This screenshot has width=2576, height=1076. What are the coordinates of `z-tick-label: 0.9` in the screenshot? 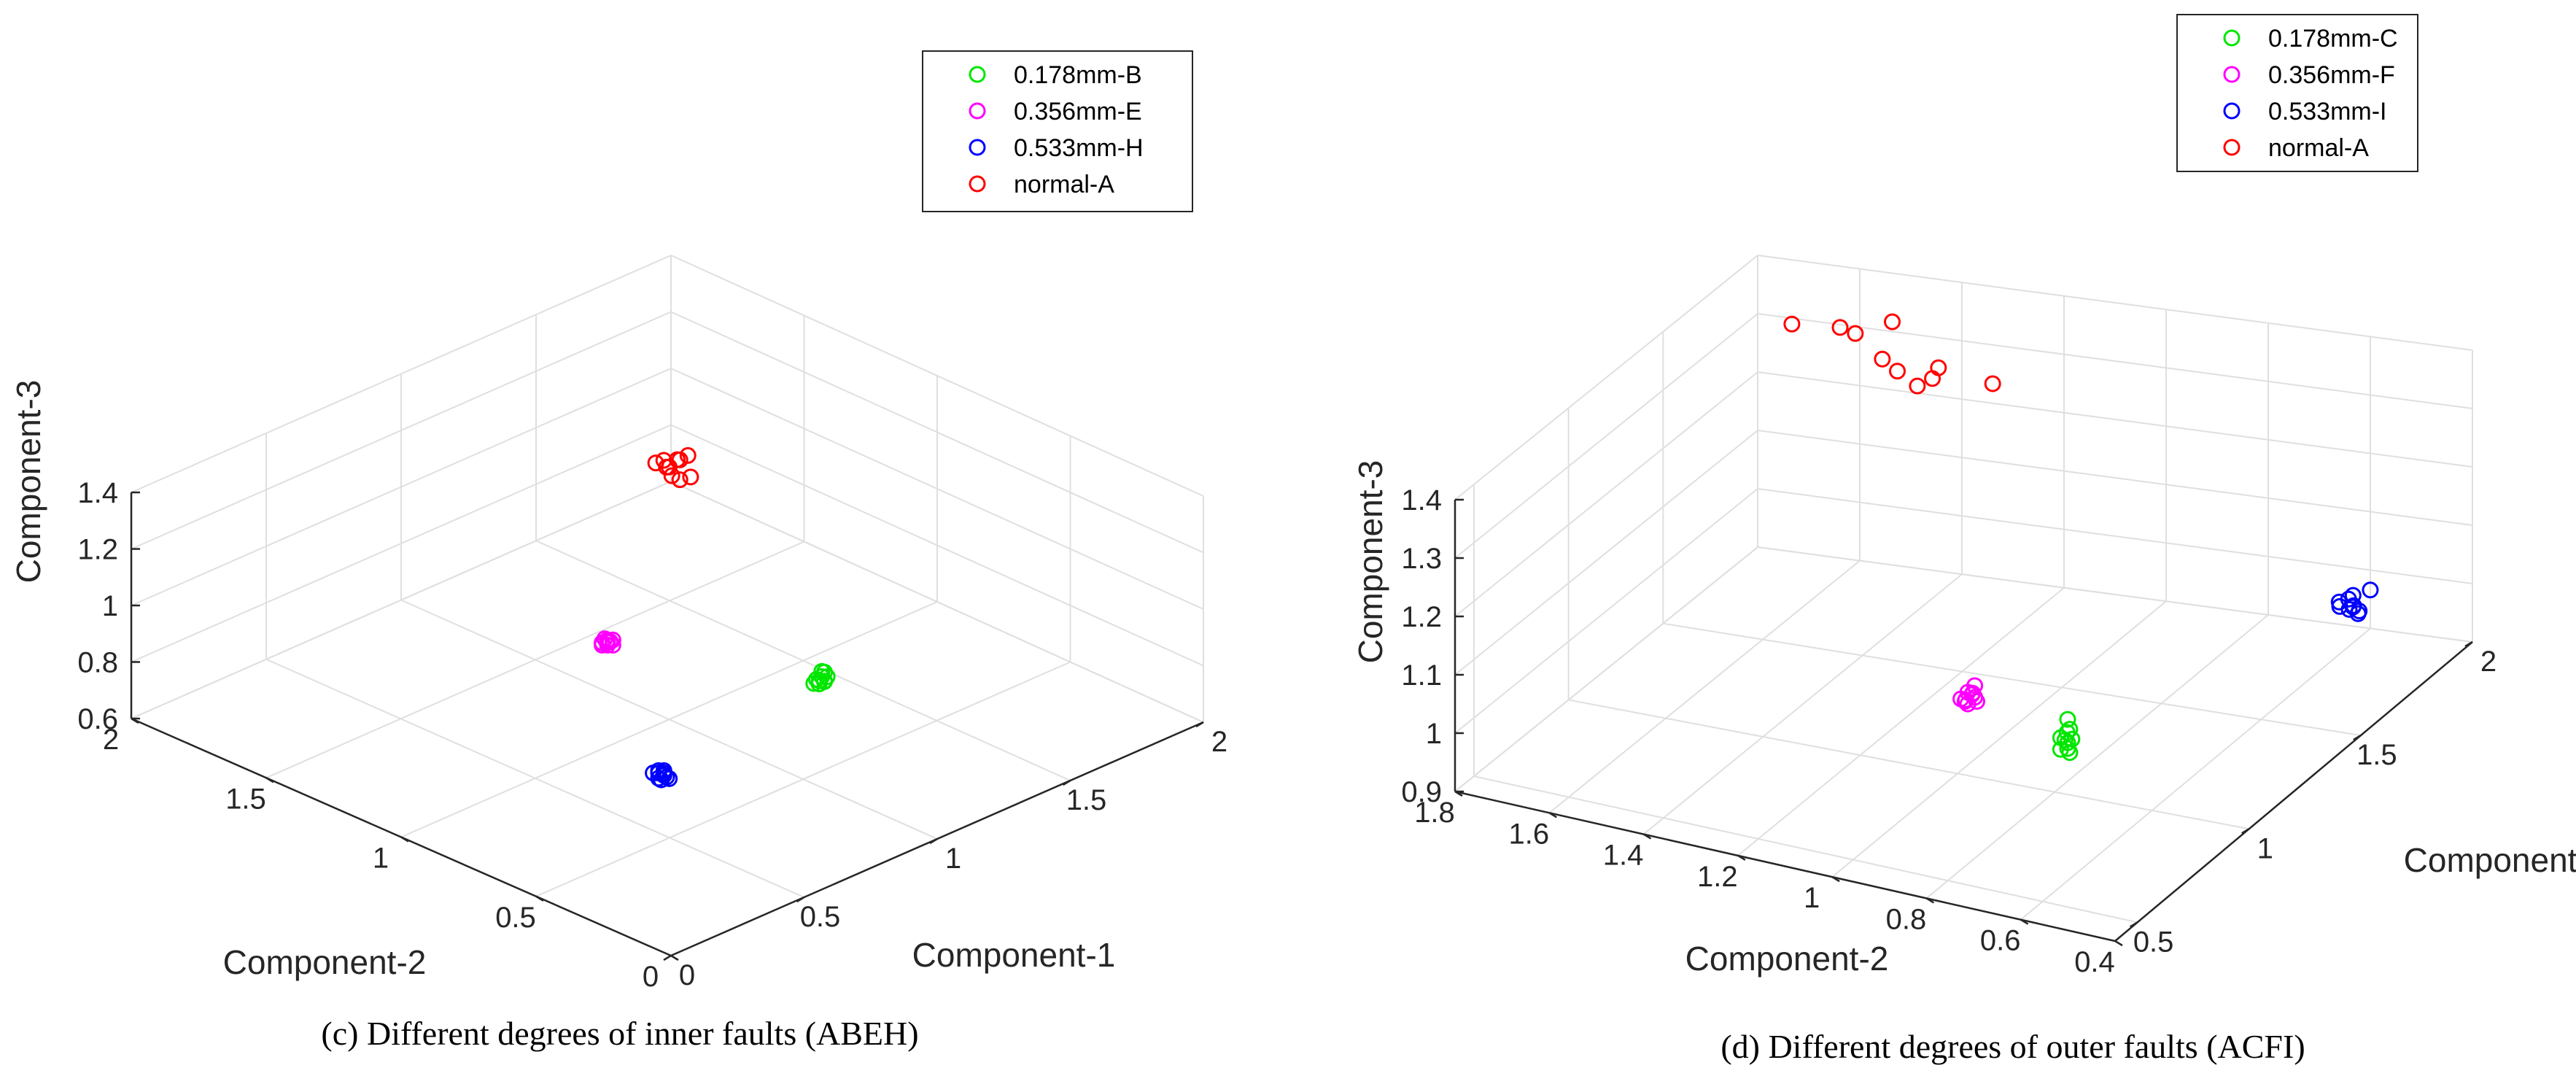 It's located at (1422, 792).